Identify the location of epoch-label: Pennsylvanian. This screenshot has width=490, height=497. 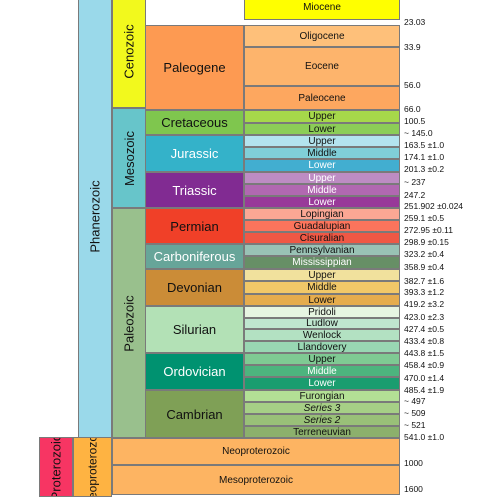
(322, 250).